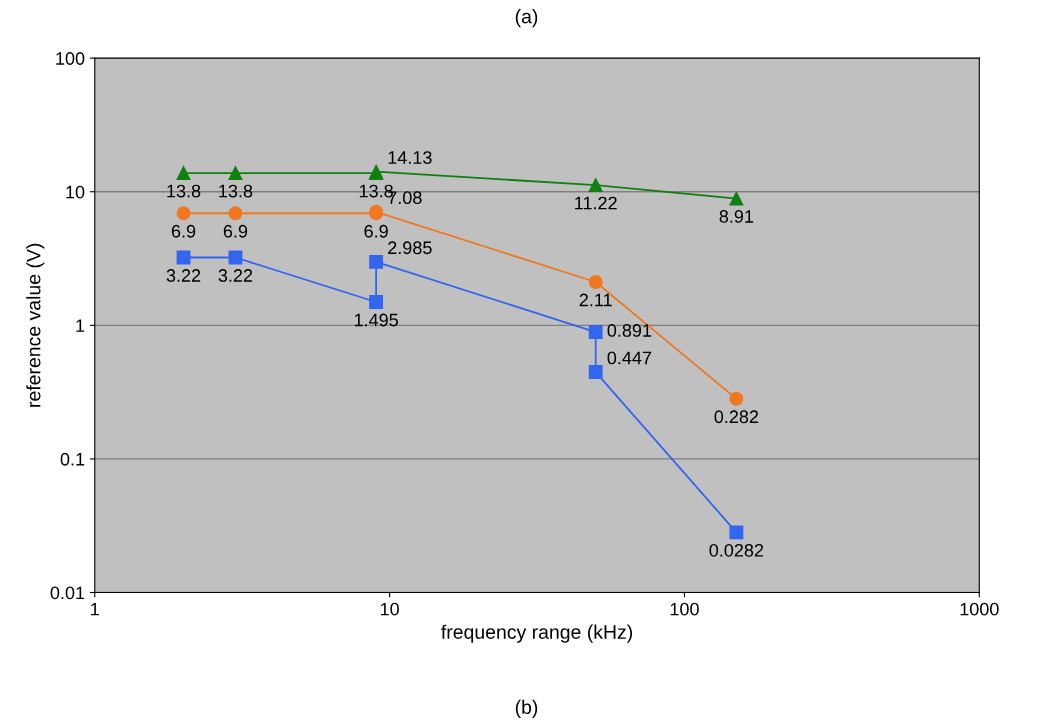 The image size is (1053, 727). Describe the element at coordinates (595, 300) in the screenshot. I see `data-label: 2.11` at that location.